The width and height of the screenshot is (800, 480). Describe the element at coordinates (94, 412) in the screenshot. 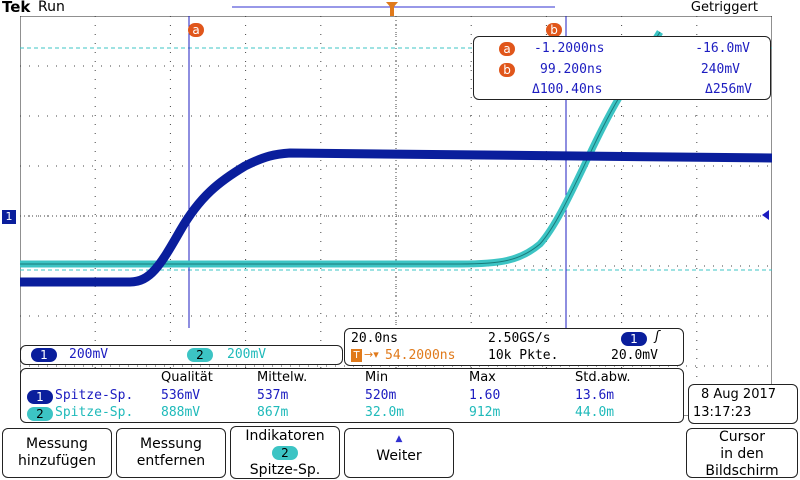

I see `row2-type: Spitze-Sp.` at that location.